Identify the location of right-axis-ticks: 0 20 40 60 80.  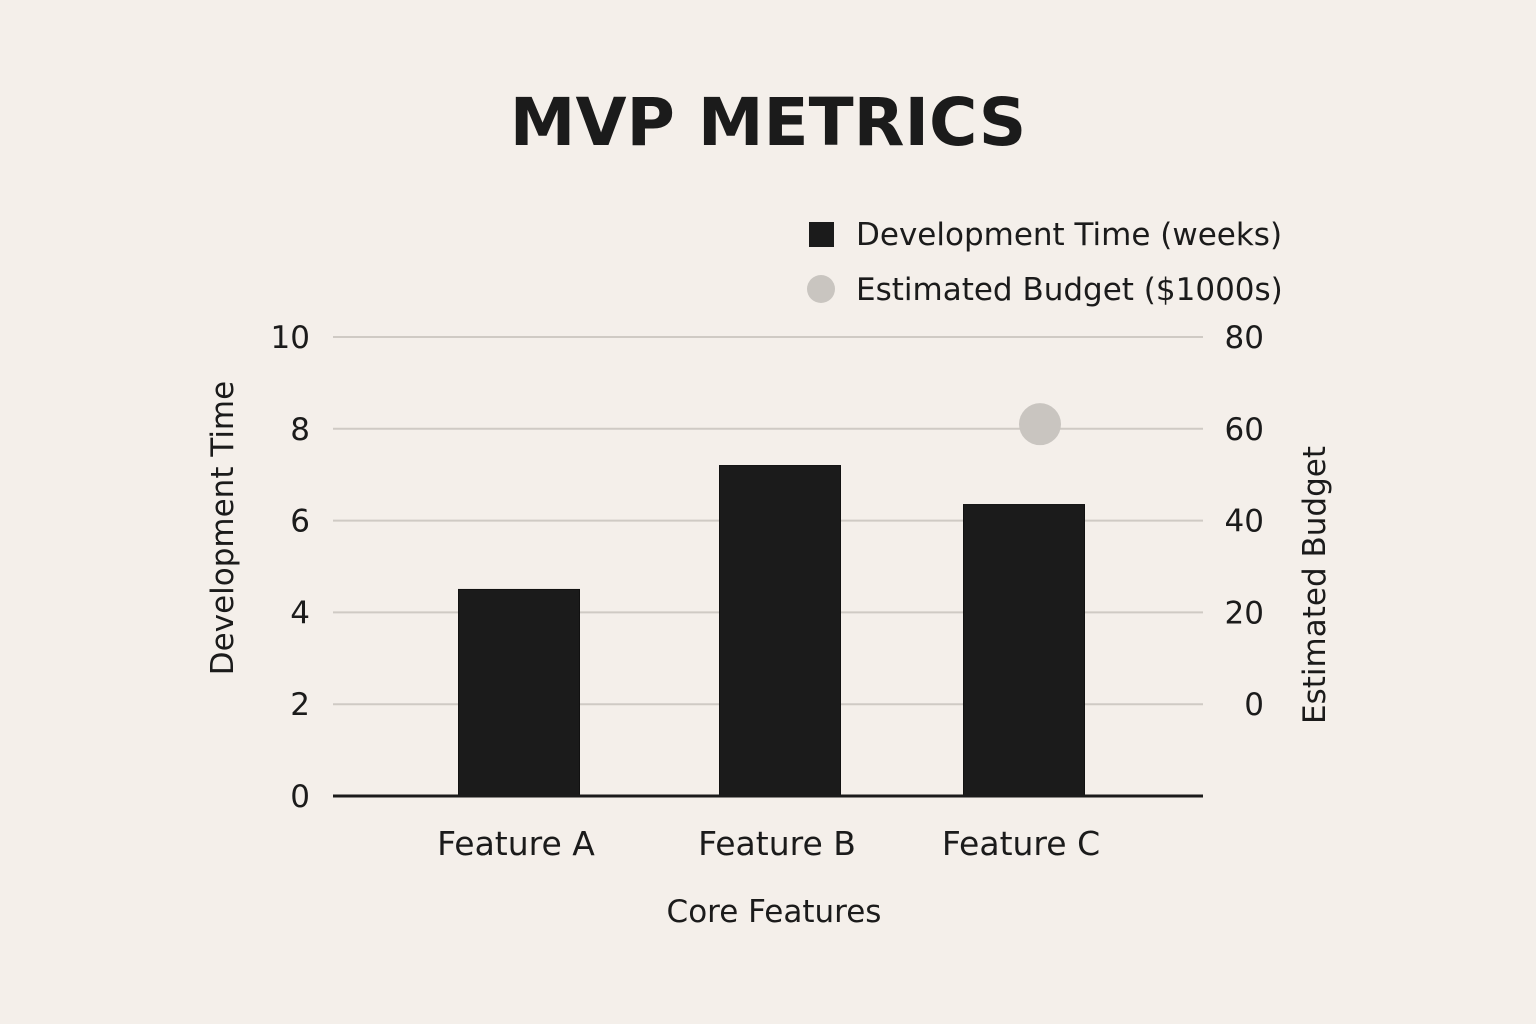
(1244, 521).